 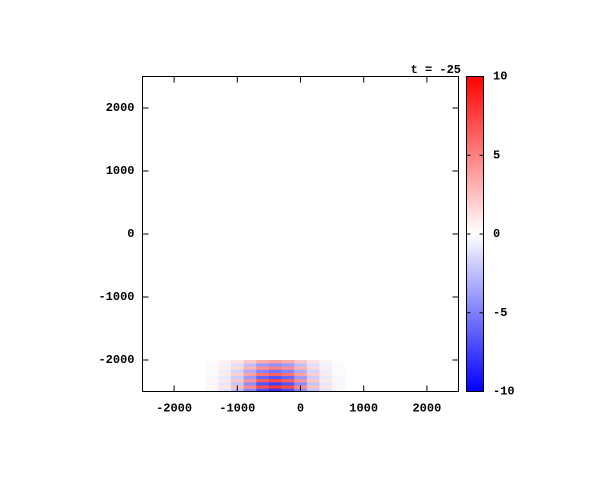 I want to click on x-tick-label: 1000, so click(x=363, y=409).